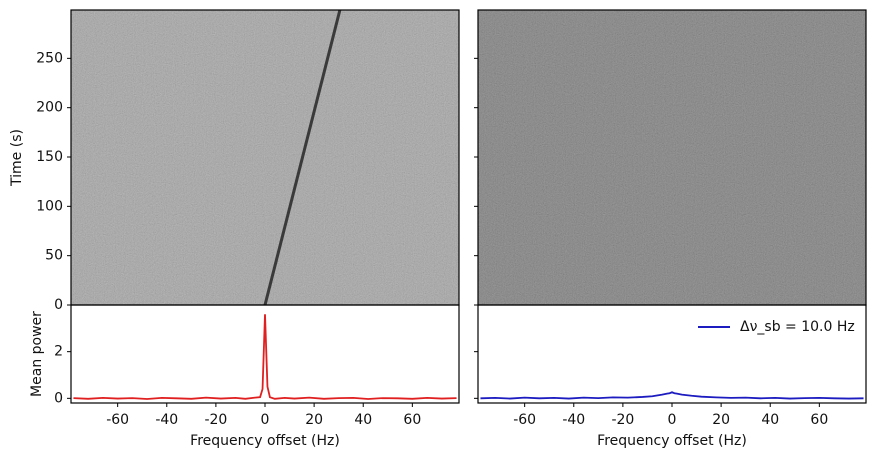 The height and width of the screenshot is (461, 877). Describe the element at coordinates (797, 327) in the screenshot. I see `legend-label: Δν_sb = 10.0 Hz` at that location.